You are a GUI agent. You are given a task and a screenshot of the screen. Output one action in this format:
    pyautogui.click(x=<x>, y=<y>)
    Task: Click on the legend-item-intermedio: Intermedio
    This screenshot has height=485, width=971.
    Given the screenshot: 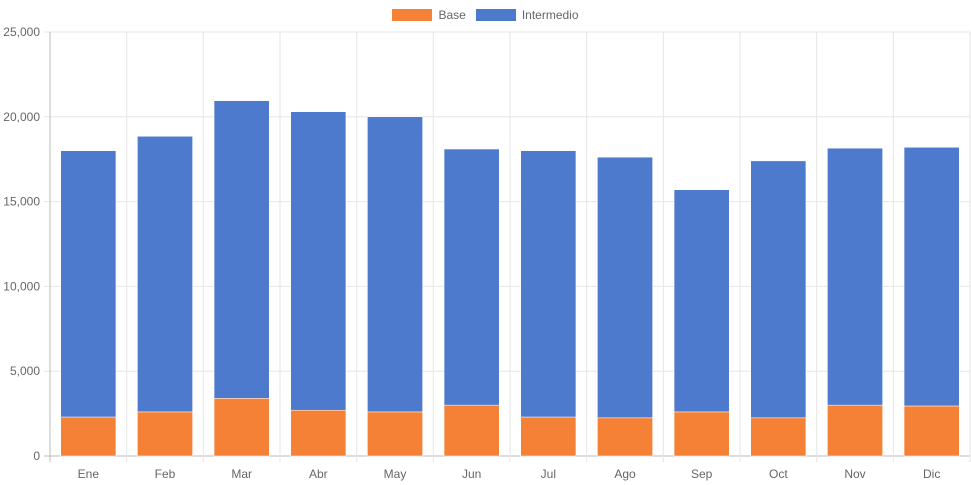 What is the action you would take?
    pyautogui.click(x=527, y=15)
    